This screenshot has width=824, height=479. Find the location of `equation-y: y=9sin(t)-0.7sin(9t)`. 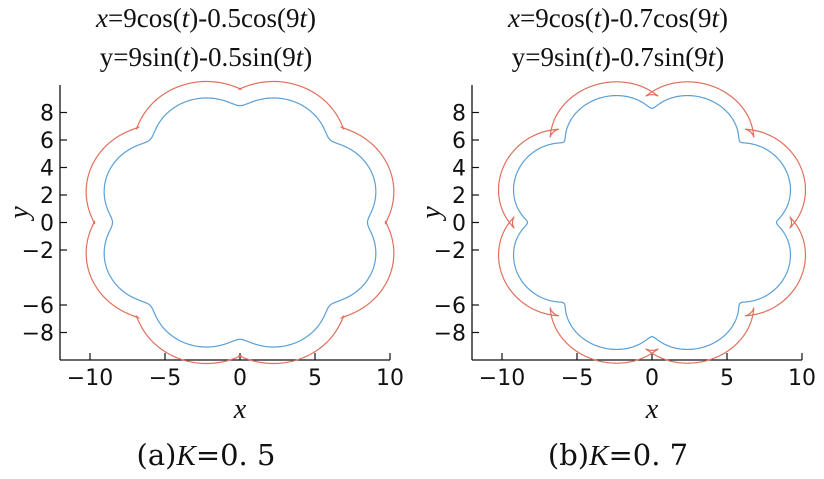

equation-y: y=9sin(t)-0.7sin(9t) is located at coordinates (618, 57).